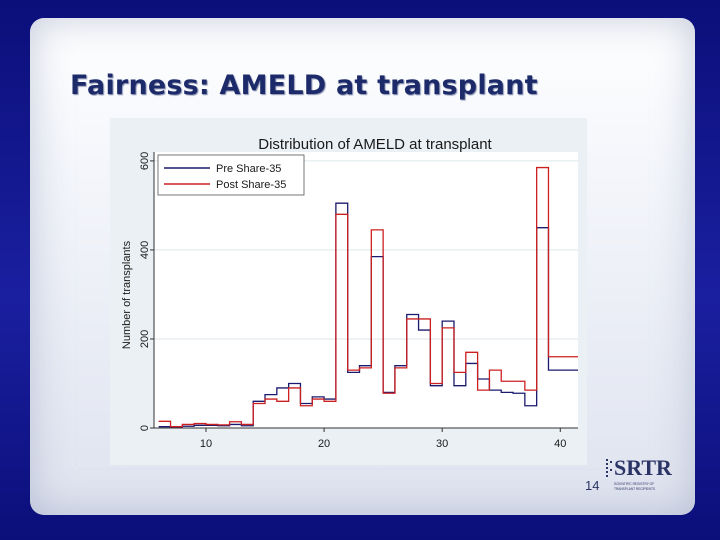 This screenshot has width=720, height=540. Describe the element at coordinates (324, 444) in the screenshot. I see `x-tick-label: 20` at that location.